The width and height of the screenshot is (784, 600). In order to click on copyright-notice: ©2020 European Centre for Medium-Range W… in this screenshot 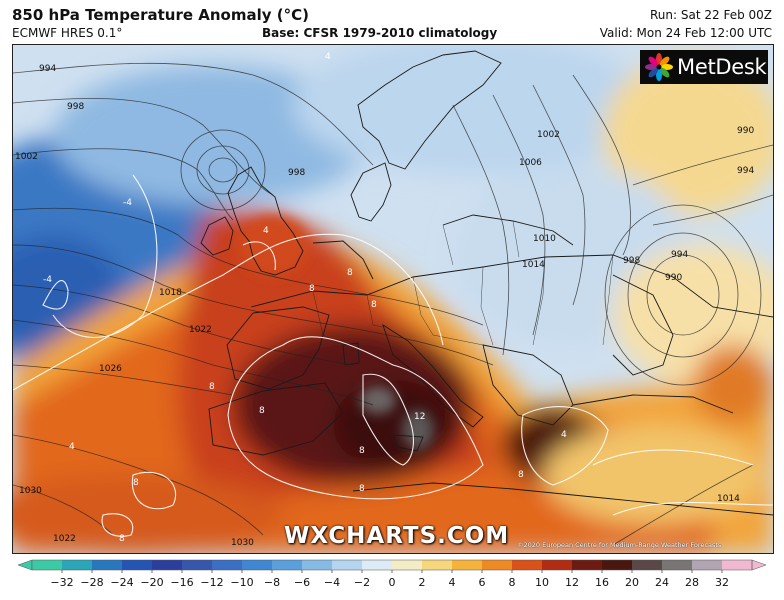, I will do `click(619, 545)`.